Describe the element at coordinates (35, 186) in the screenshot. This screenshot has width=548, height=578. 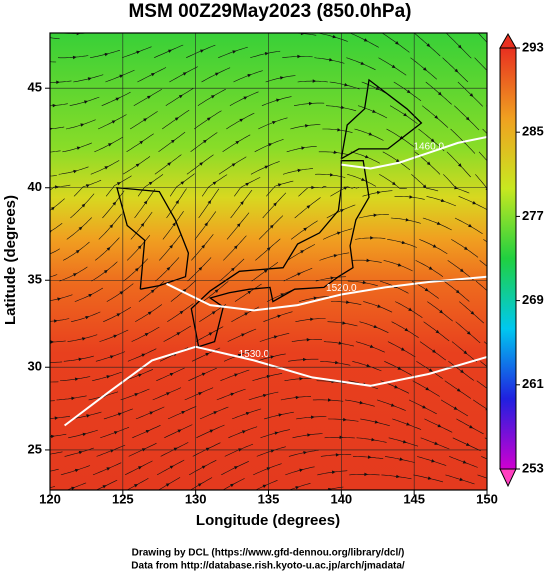
I see `y-tick-label: 40` at that location.